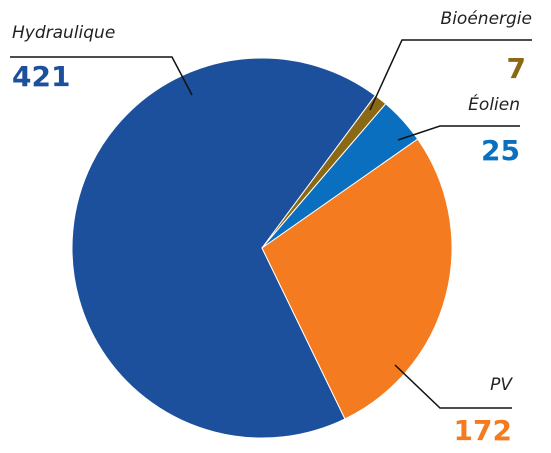 This screenshot has height=453, width=551. What do you see at coordinates (501, 385) in the screenshot?
I see `slice-label: PV` at bounding box center [501, 385].